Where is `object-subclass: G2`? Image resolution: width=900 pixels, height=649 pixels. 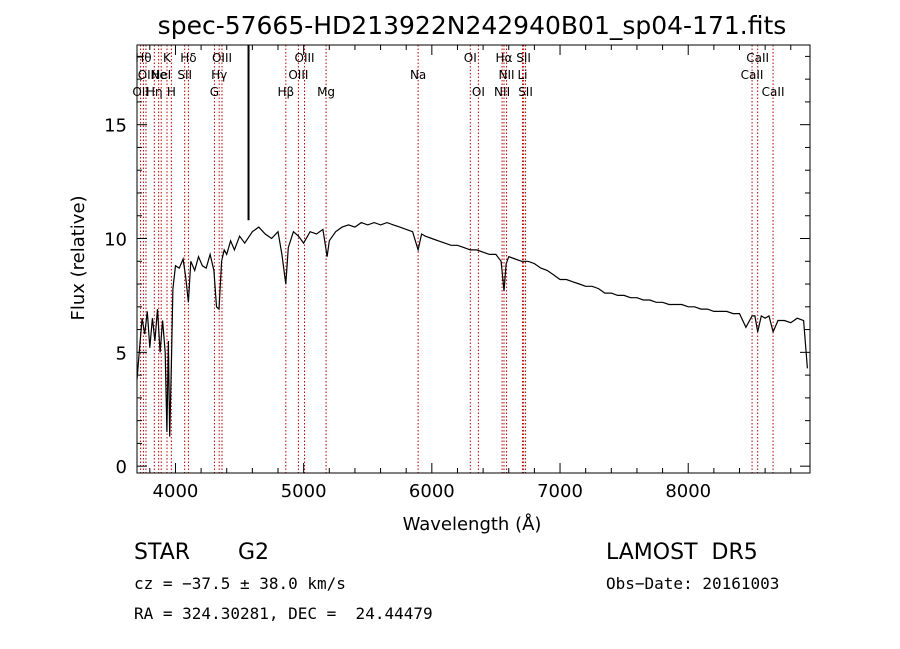
object-subclass: G2 is located at coordinates (254, 552).